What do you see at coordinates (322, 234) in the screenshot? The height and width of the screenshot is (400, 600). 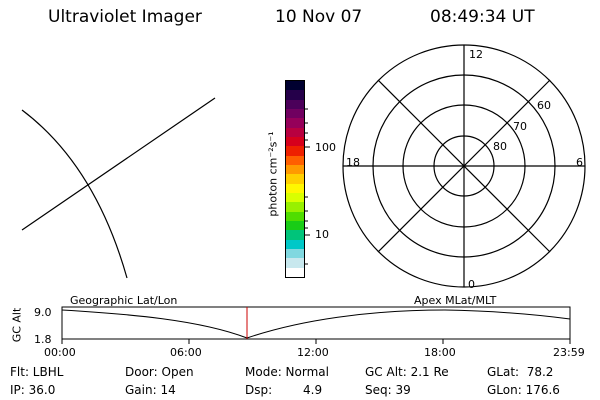 I see `colorbar-tick-10: 10` at bounding box center [322, 234].